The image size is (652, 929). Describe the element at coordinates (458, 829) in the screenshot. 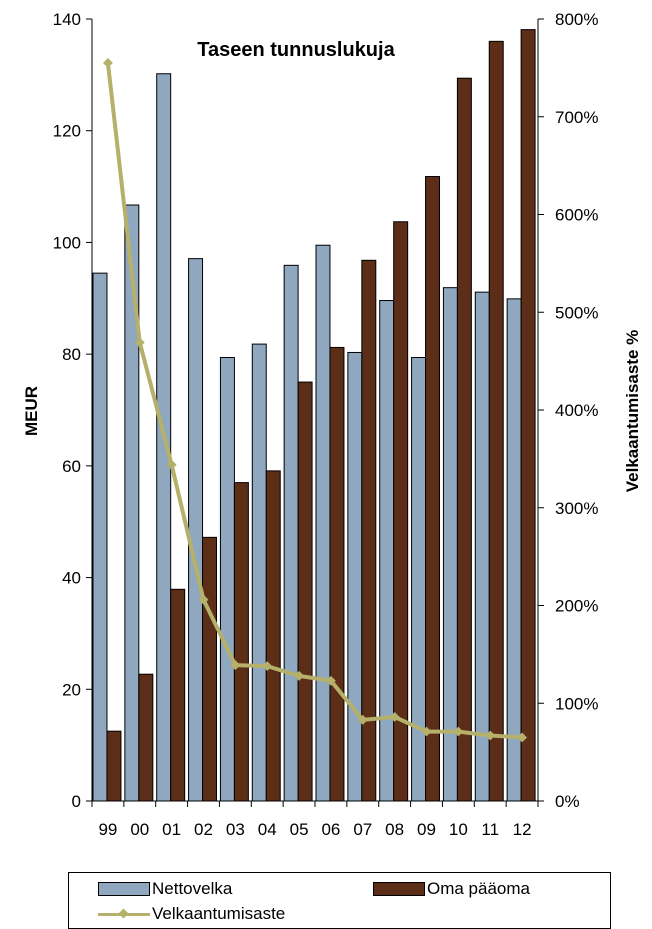

I see `x-tick-label: 10` at that location.